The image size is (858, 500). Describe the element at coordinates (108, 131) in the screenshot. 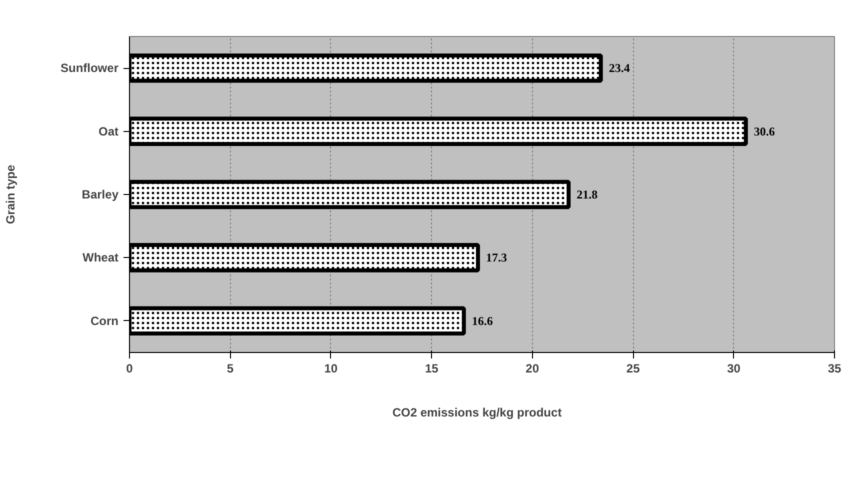

I see `y-tick-label: Oat` at that location.